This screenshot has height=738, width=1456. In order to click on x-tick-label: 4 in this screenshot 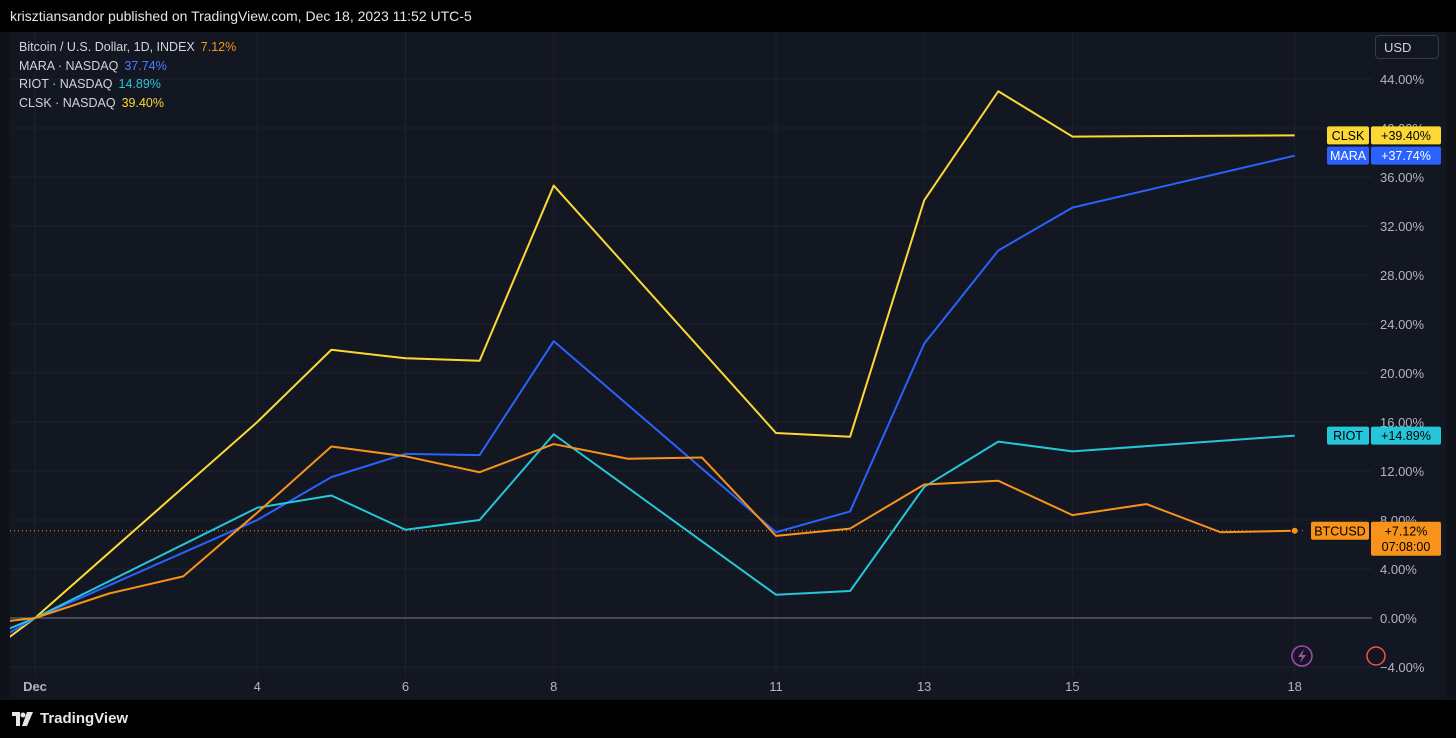, I will do `click(257, 686)`.